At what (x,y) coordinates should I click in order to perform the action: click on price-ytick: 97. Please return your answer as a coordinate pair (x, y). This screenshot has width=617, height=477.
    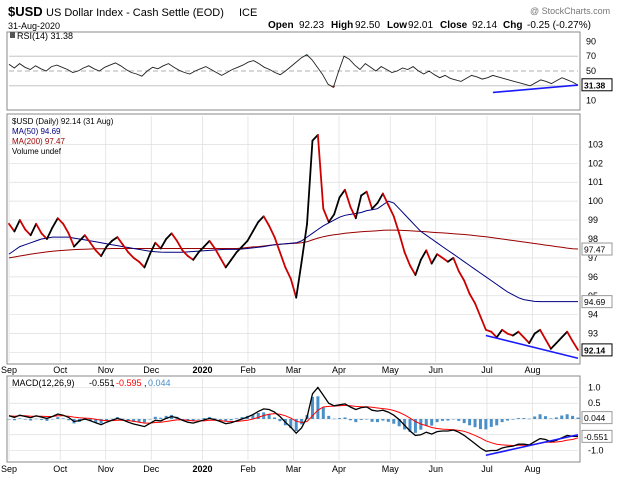
    Looking at the image, I should click on (593, 258).